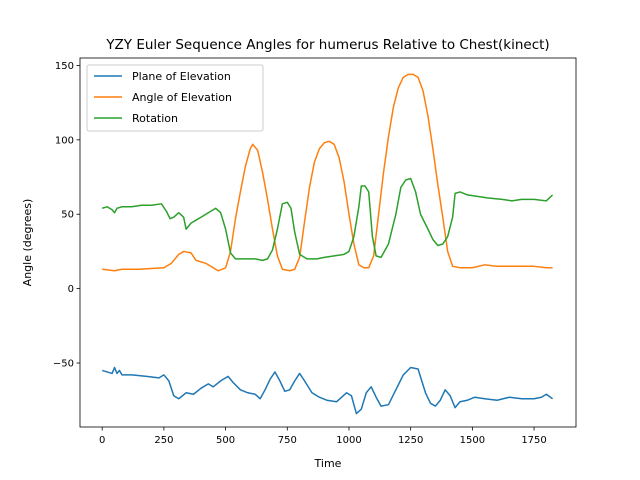 The height and width of the screenshot is (480, 640). What do you see at coordinates (181, 76) in the screenshot?
I see `legend-label-plane-of-elevation: Plane of Elevation` at bounding box center [181, 76].